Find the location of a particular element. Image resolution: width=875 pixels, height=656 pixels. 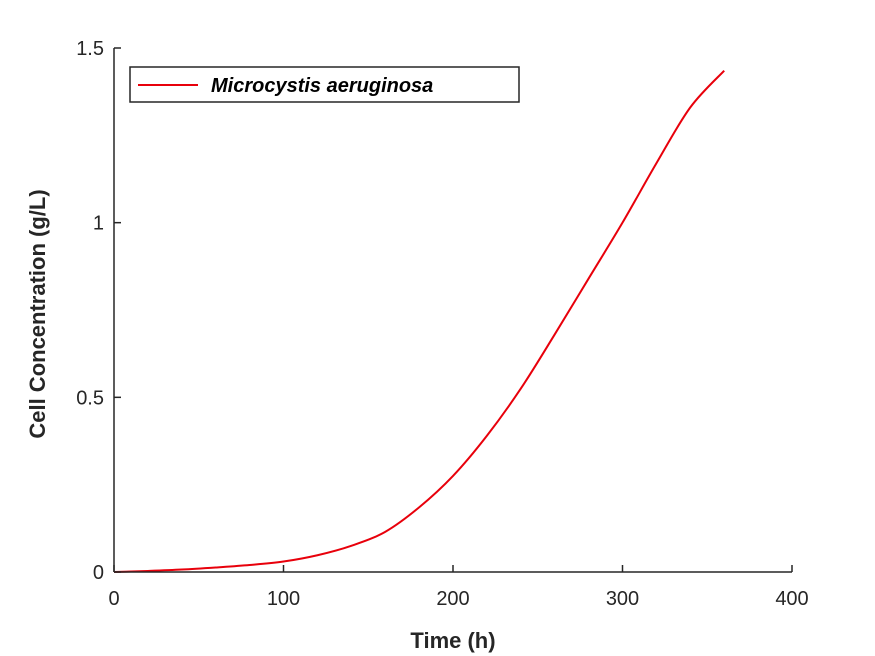

legend-label: Microcystis aeruginosa is located at coordinates (322, 86).